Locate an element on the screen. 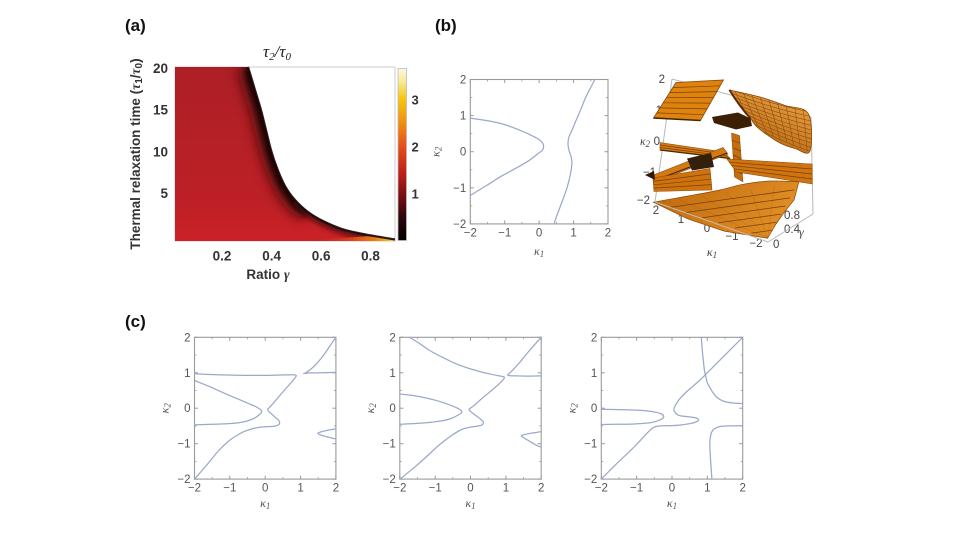 The height and width of the screenshot is (540, 960). svg-text: 10 is located at coordinates (160, 151).